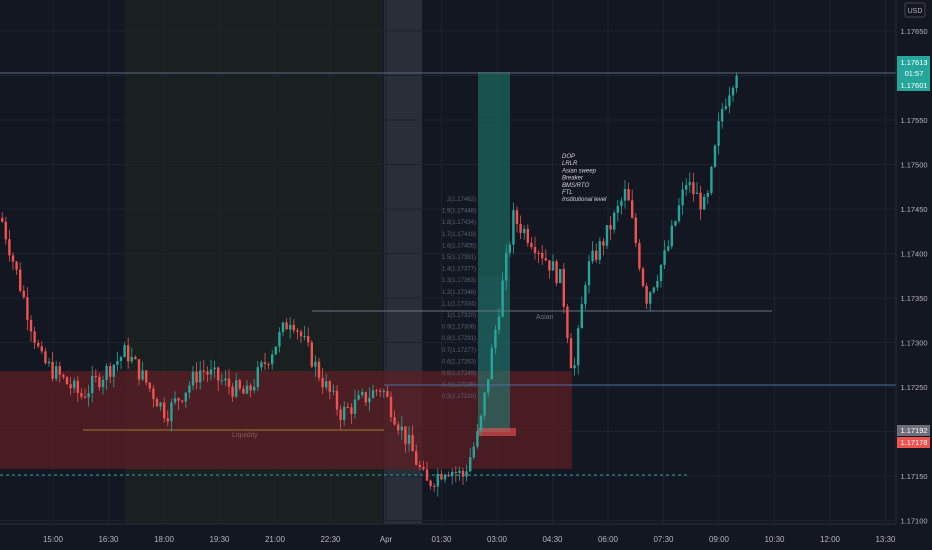  Describe the element at coordinates (459, 374) in the screenshot. I see `fib-level-label: 0.5(1.17249)` at that location.